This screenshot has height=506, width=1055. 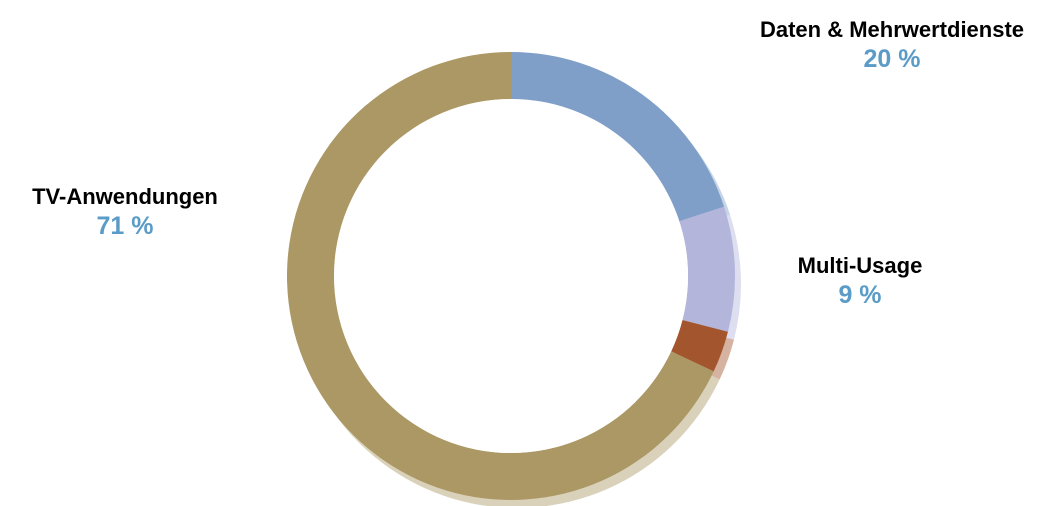 I want to click on donut-slice-multi-usage, so click(x=707, y=269).